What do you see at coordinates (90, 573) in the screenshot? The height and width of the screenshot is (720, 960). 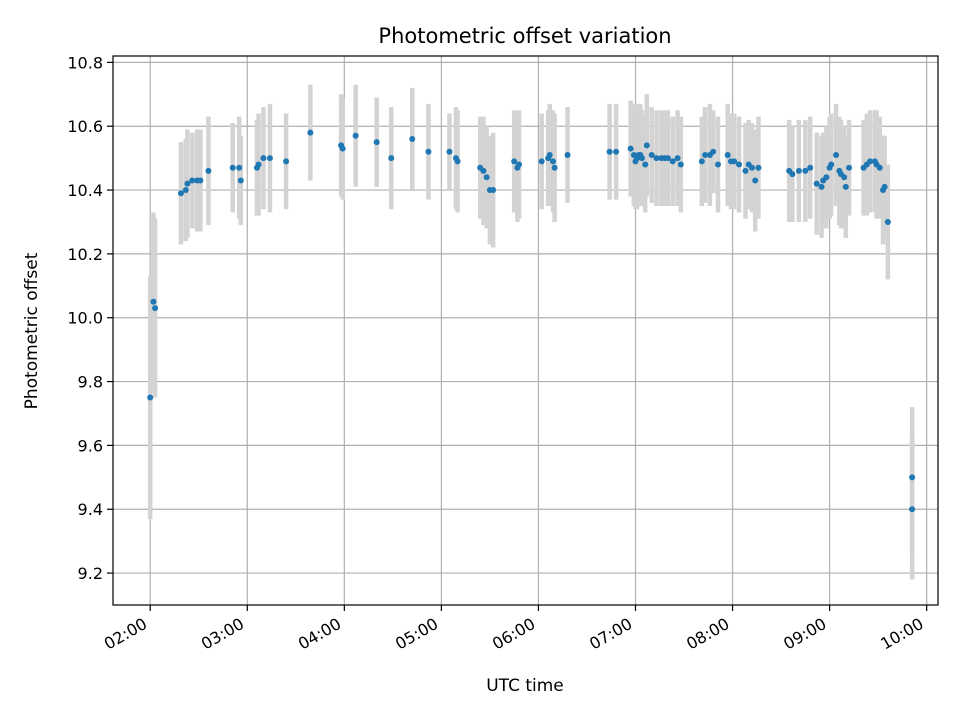 I see `y-tick-label: 9.2` at bounding box center [90, 573].